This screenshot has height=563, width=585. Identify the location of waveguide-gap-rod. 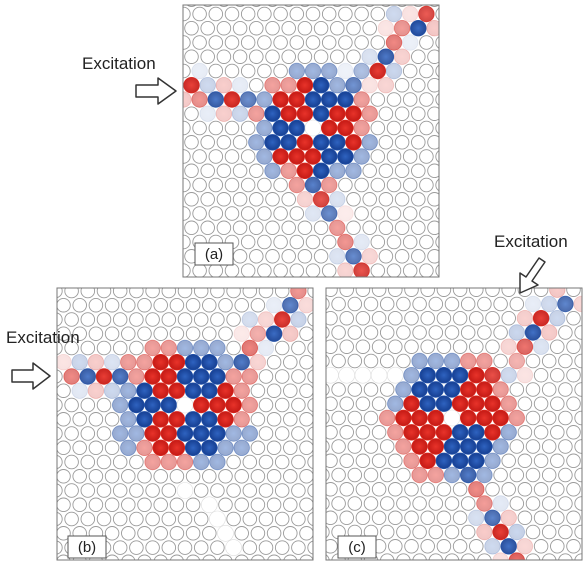
(209, 505).